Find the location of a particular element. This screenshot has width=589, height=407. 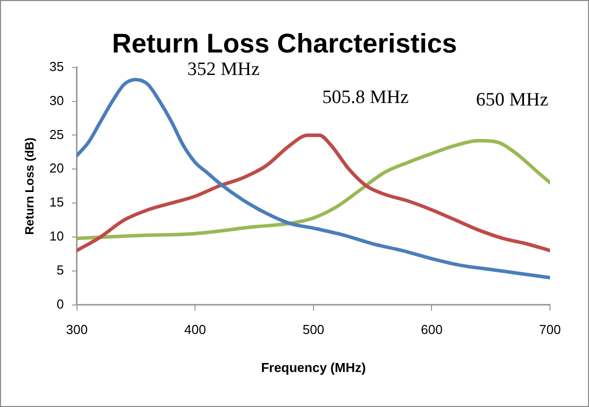

y-tick-label: 35 is located at coordinates (56, 66).